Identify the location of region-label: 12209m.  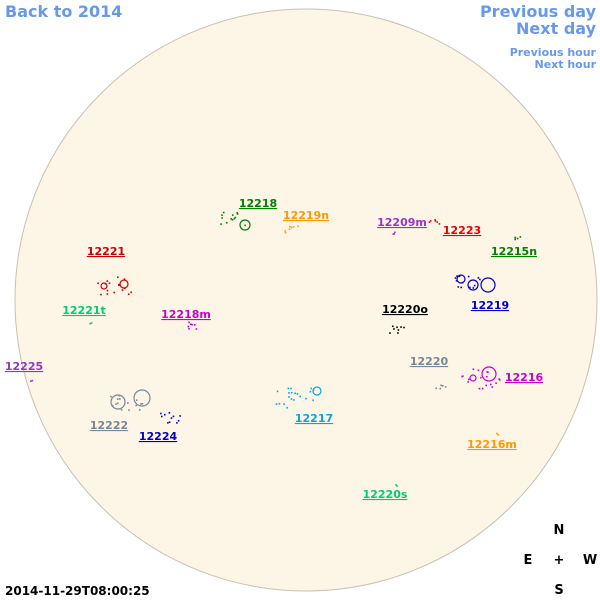
(402, 222).